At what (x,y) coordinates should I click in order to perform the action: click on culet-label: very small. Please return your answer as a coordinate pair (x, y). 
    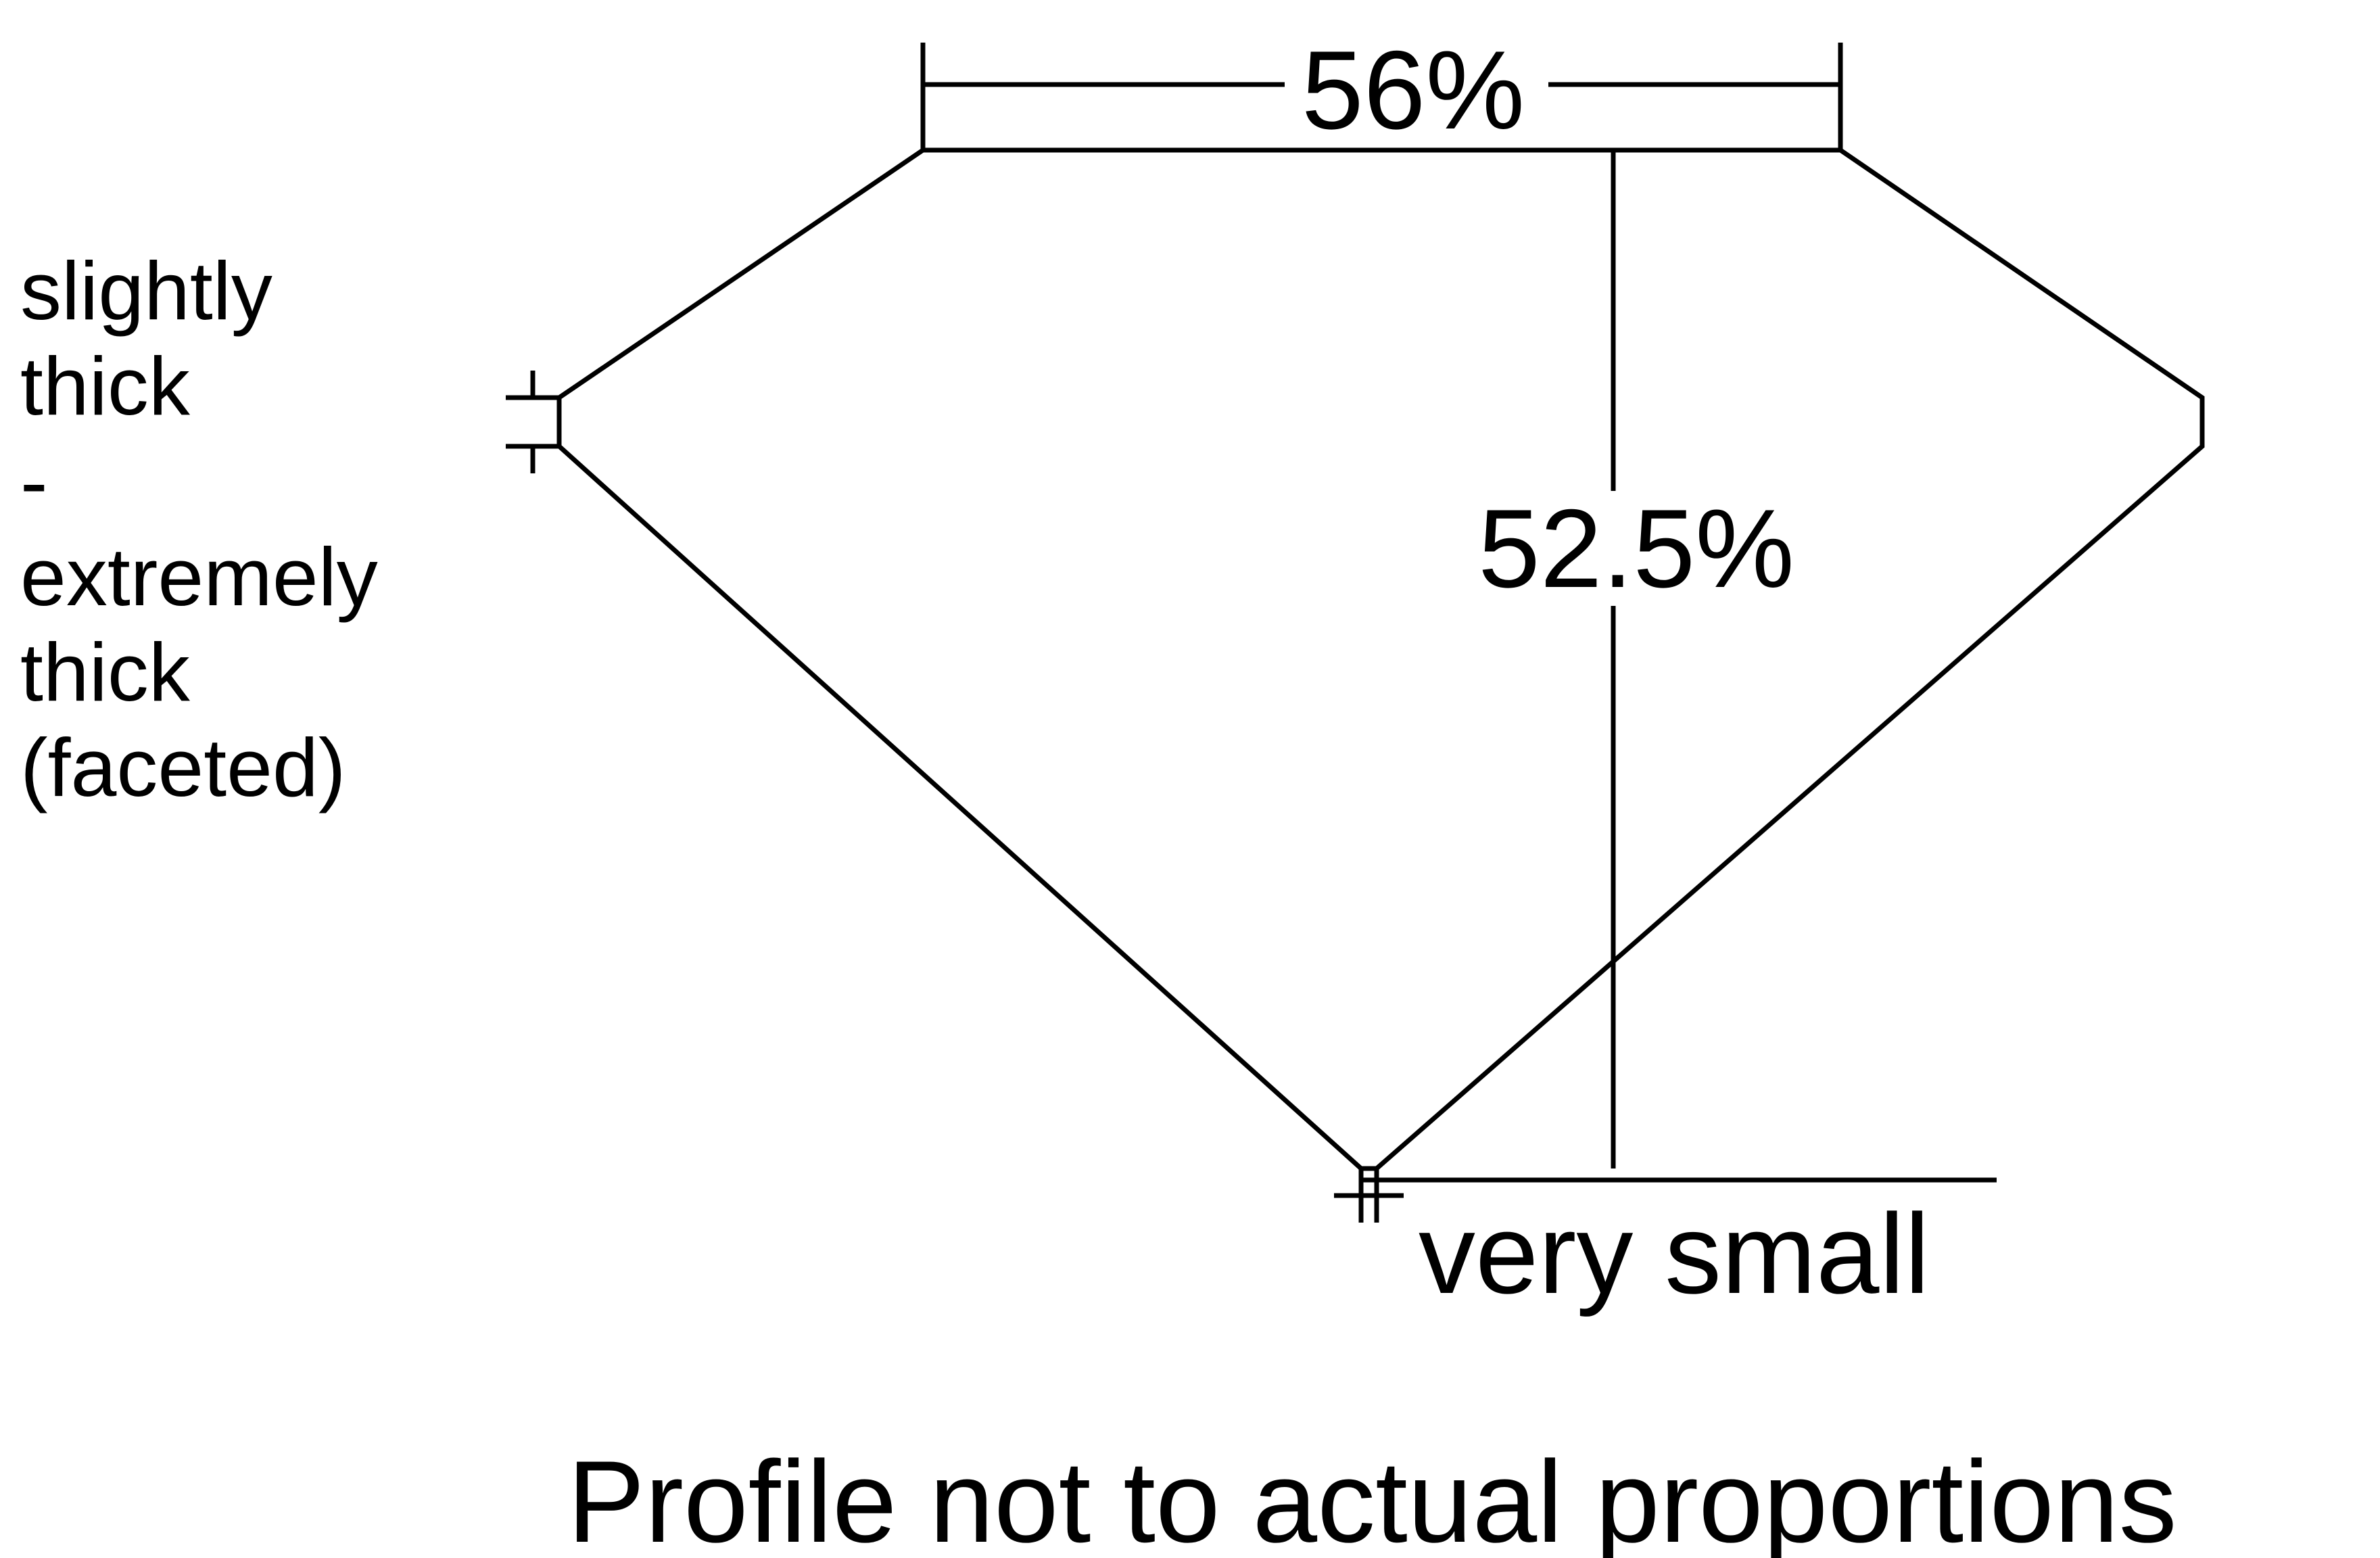
    Looking at the image, I should click on (1675, 1253).